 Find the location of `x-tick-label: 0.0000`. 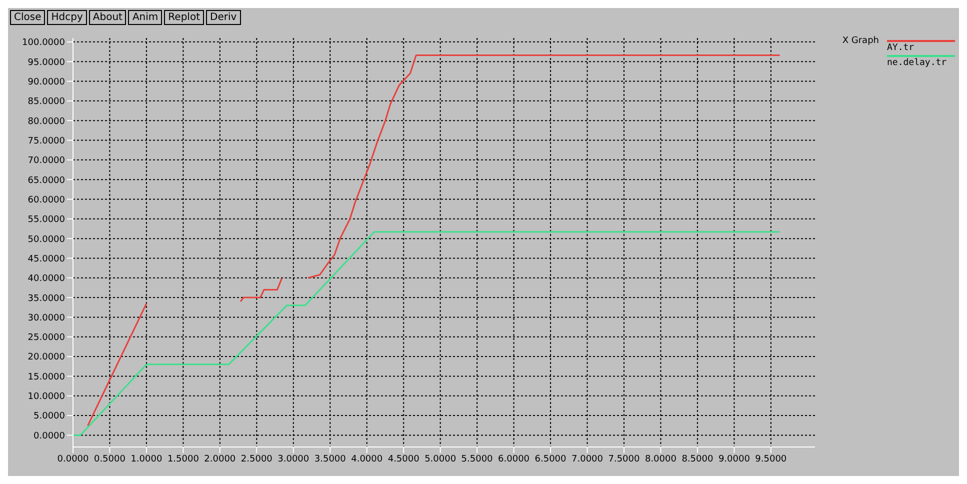

x-tick-label: 0.0000 is located at coordinates (73, 459).